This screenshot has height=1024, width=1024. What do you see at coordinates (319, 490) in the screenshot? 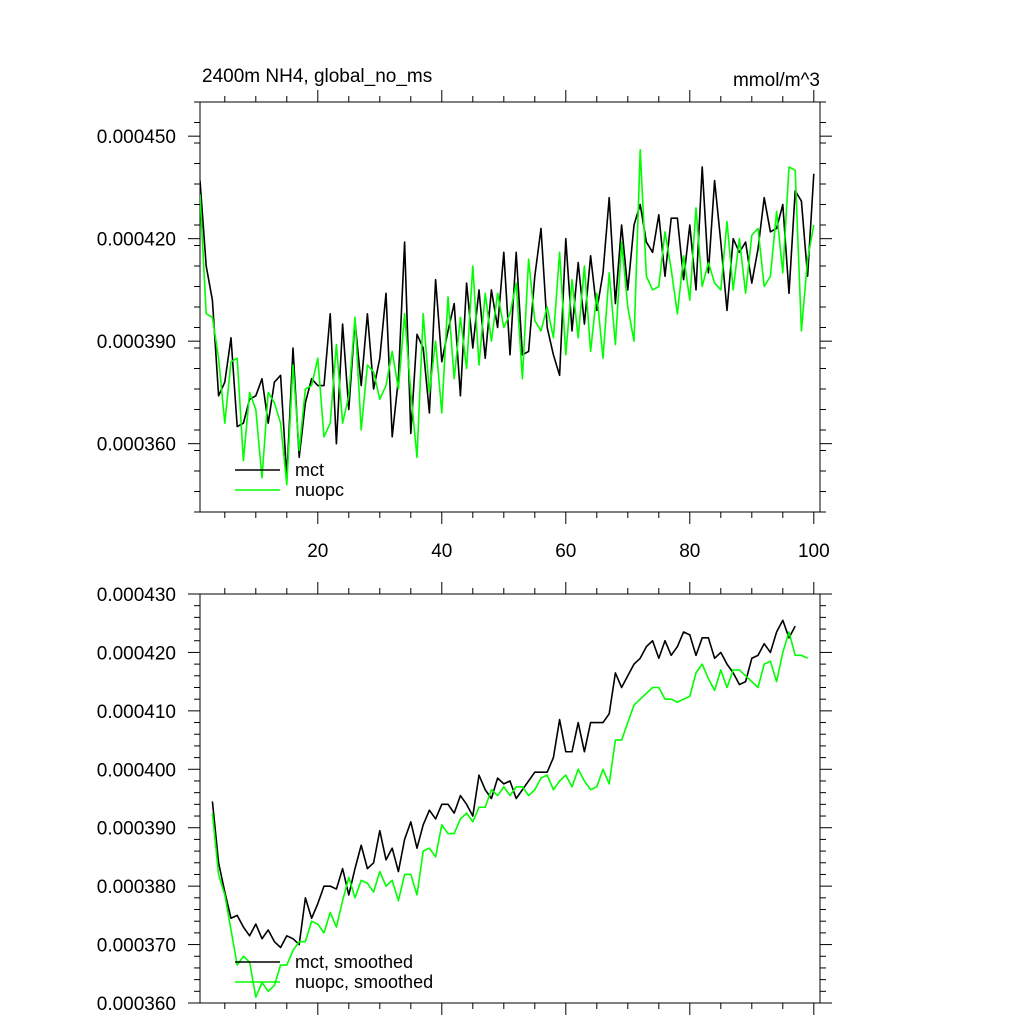
I see `legend-label: nuopc` at bounding box center [319, 490].